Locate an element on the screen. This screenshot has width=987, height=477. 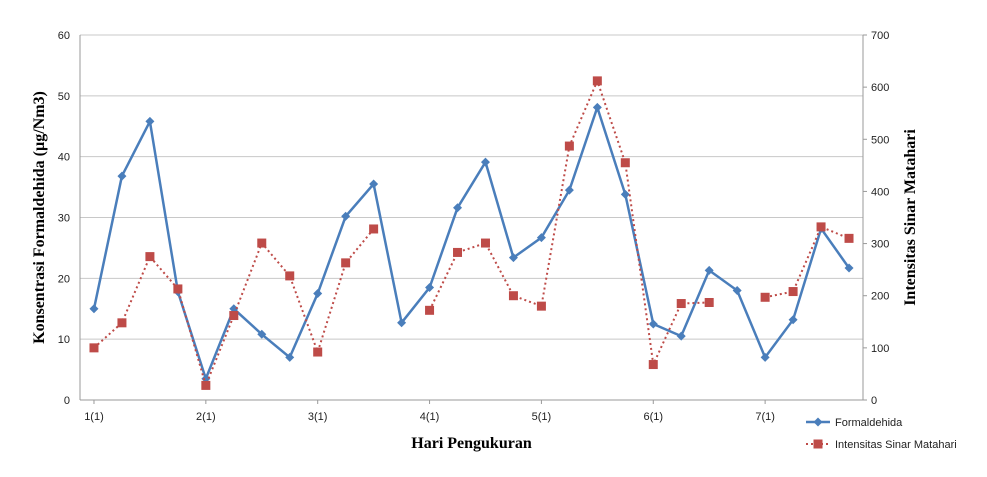
x-axis-title: Hari Pengukuran is located at coordinates (471, 443).